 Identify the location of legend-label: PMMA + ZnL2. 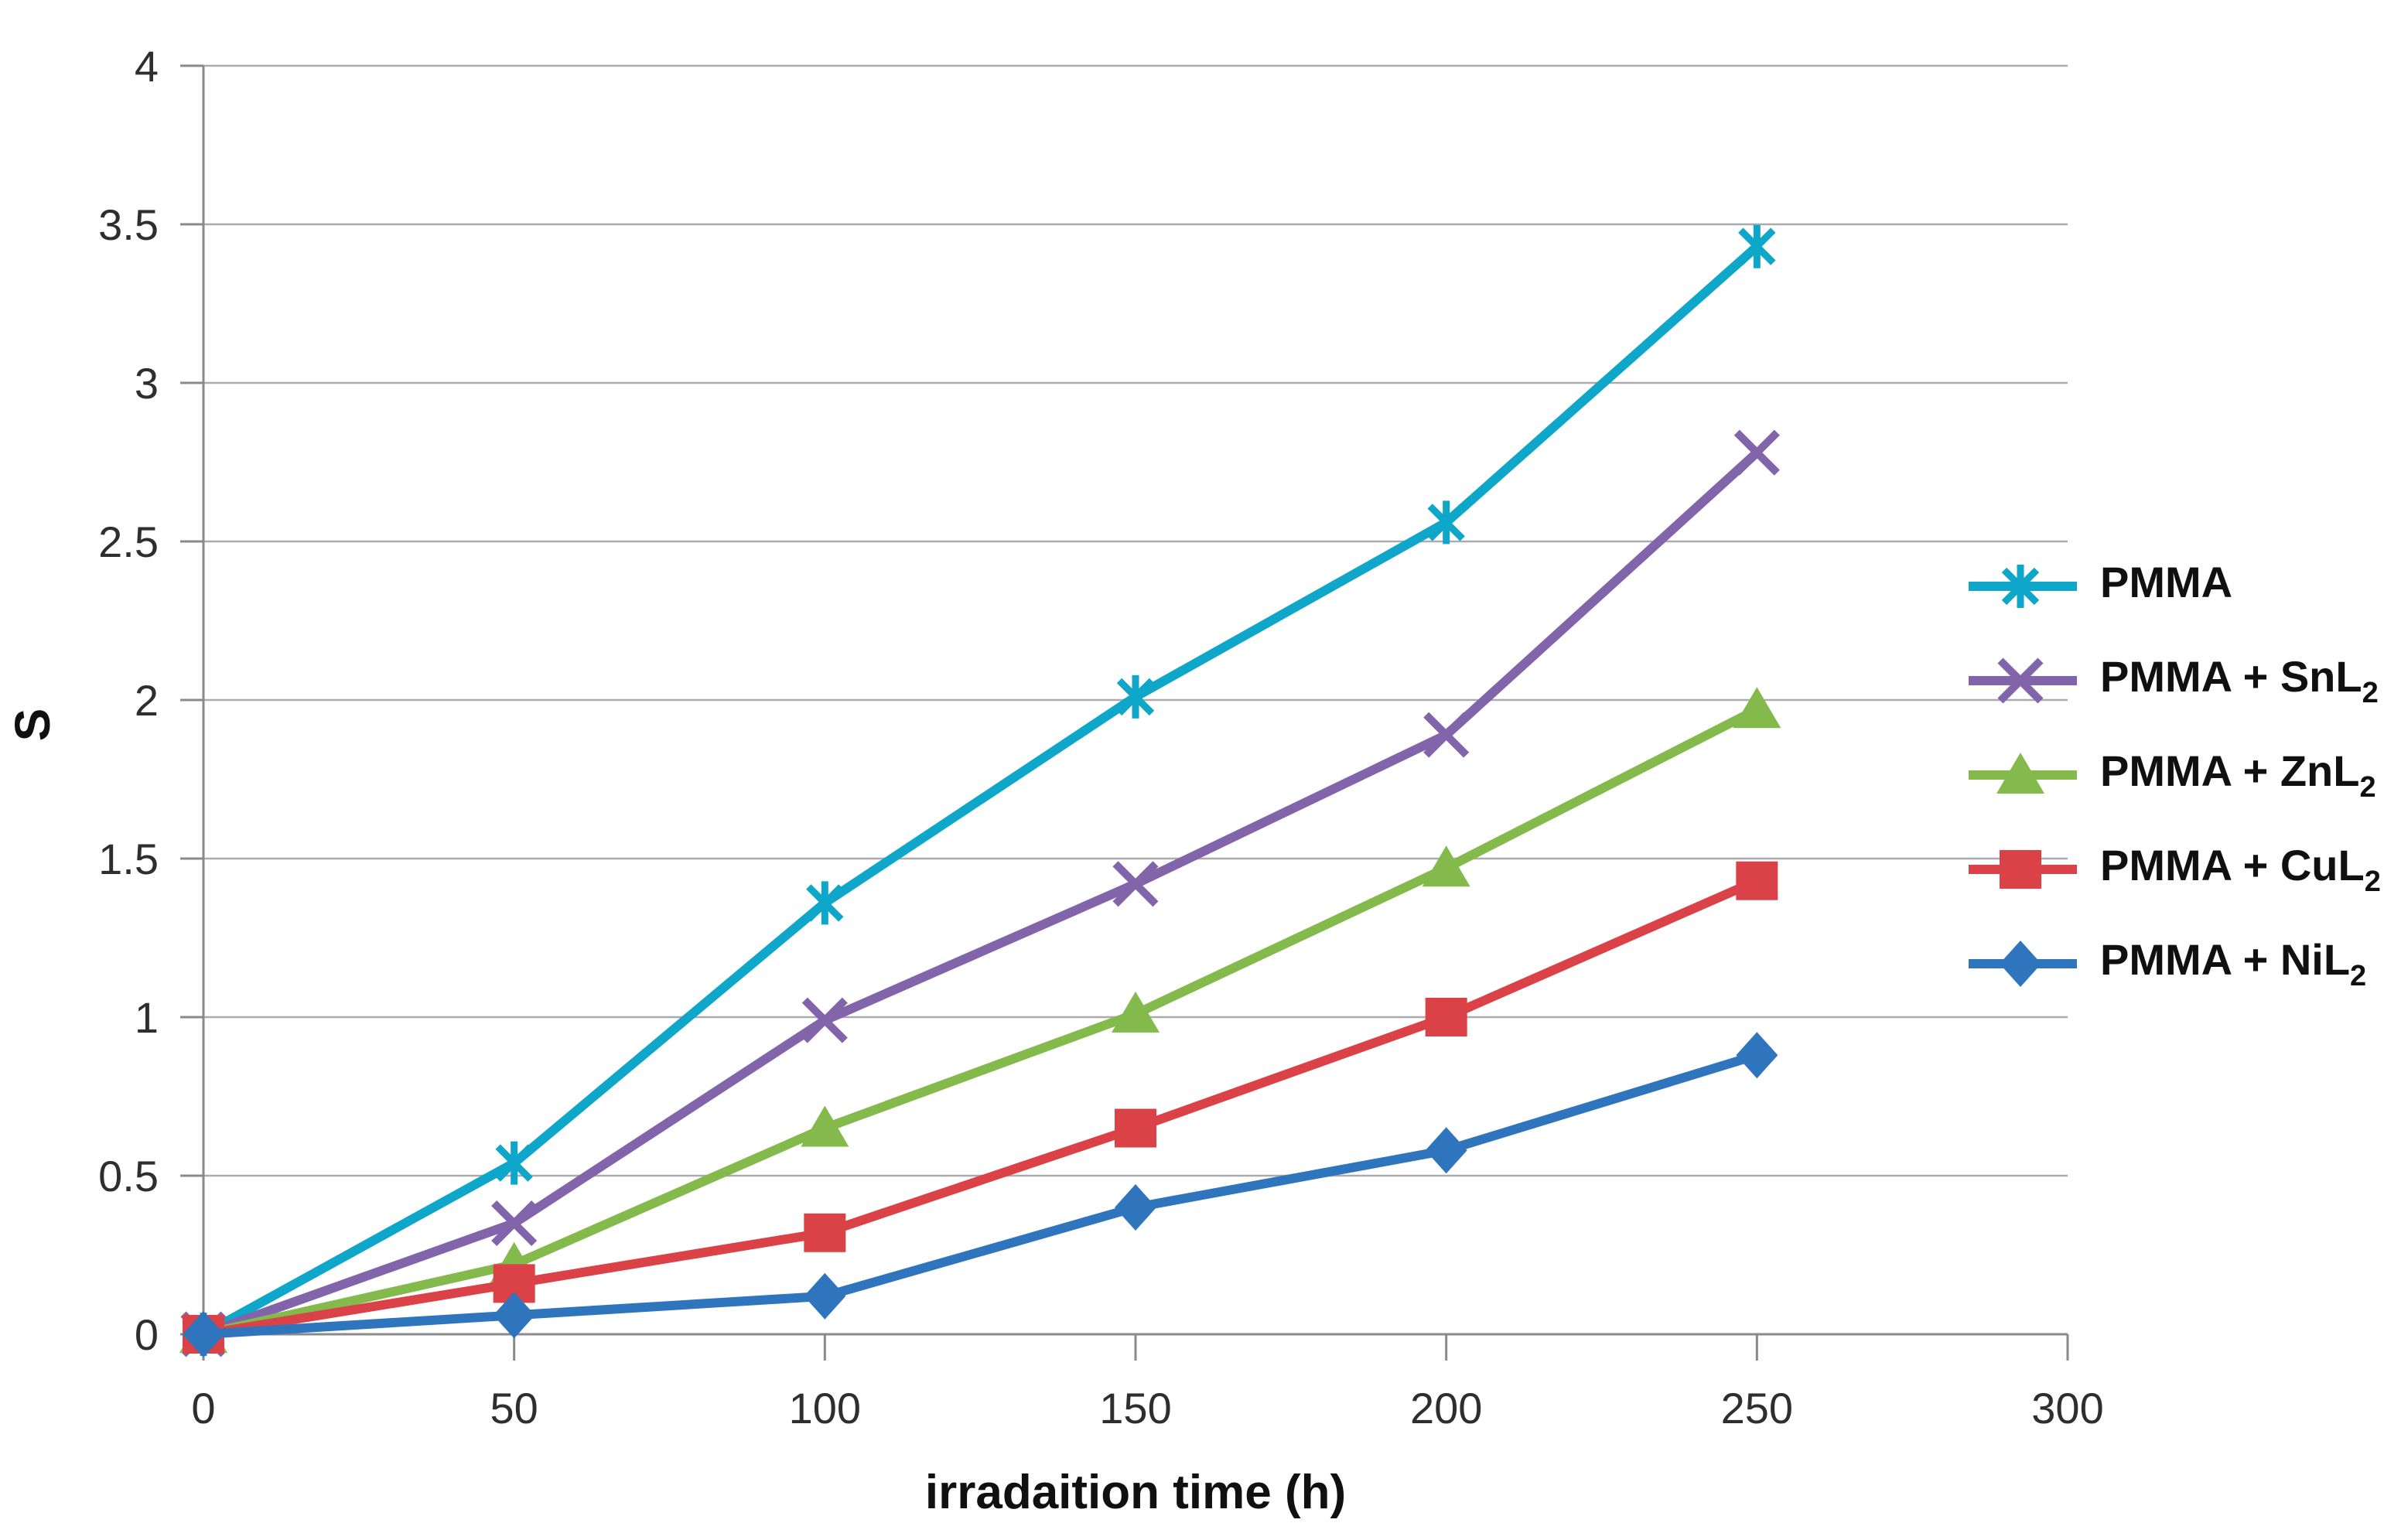
(2238, 775).